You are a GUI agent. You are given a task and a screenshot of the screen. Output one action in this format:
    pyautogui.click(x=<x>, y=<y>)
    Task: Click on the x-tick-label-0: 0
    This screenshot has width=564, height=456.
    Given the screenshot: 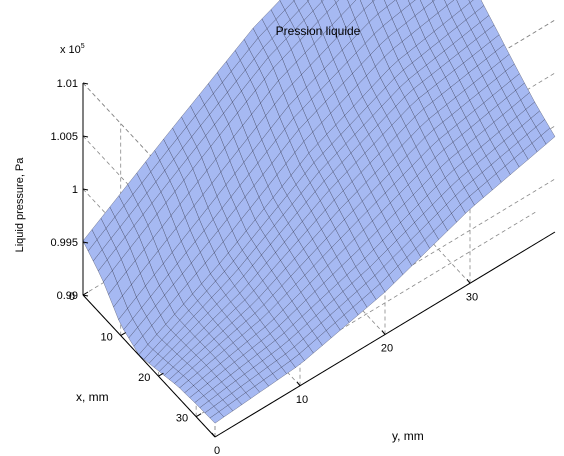 What is the action you would take?
    pyautogui.click(x=72, y=297)
    